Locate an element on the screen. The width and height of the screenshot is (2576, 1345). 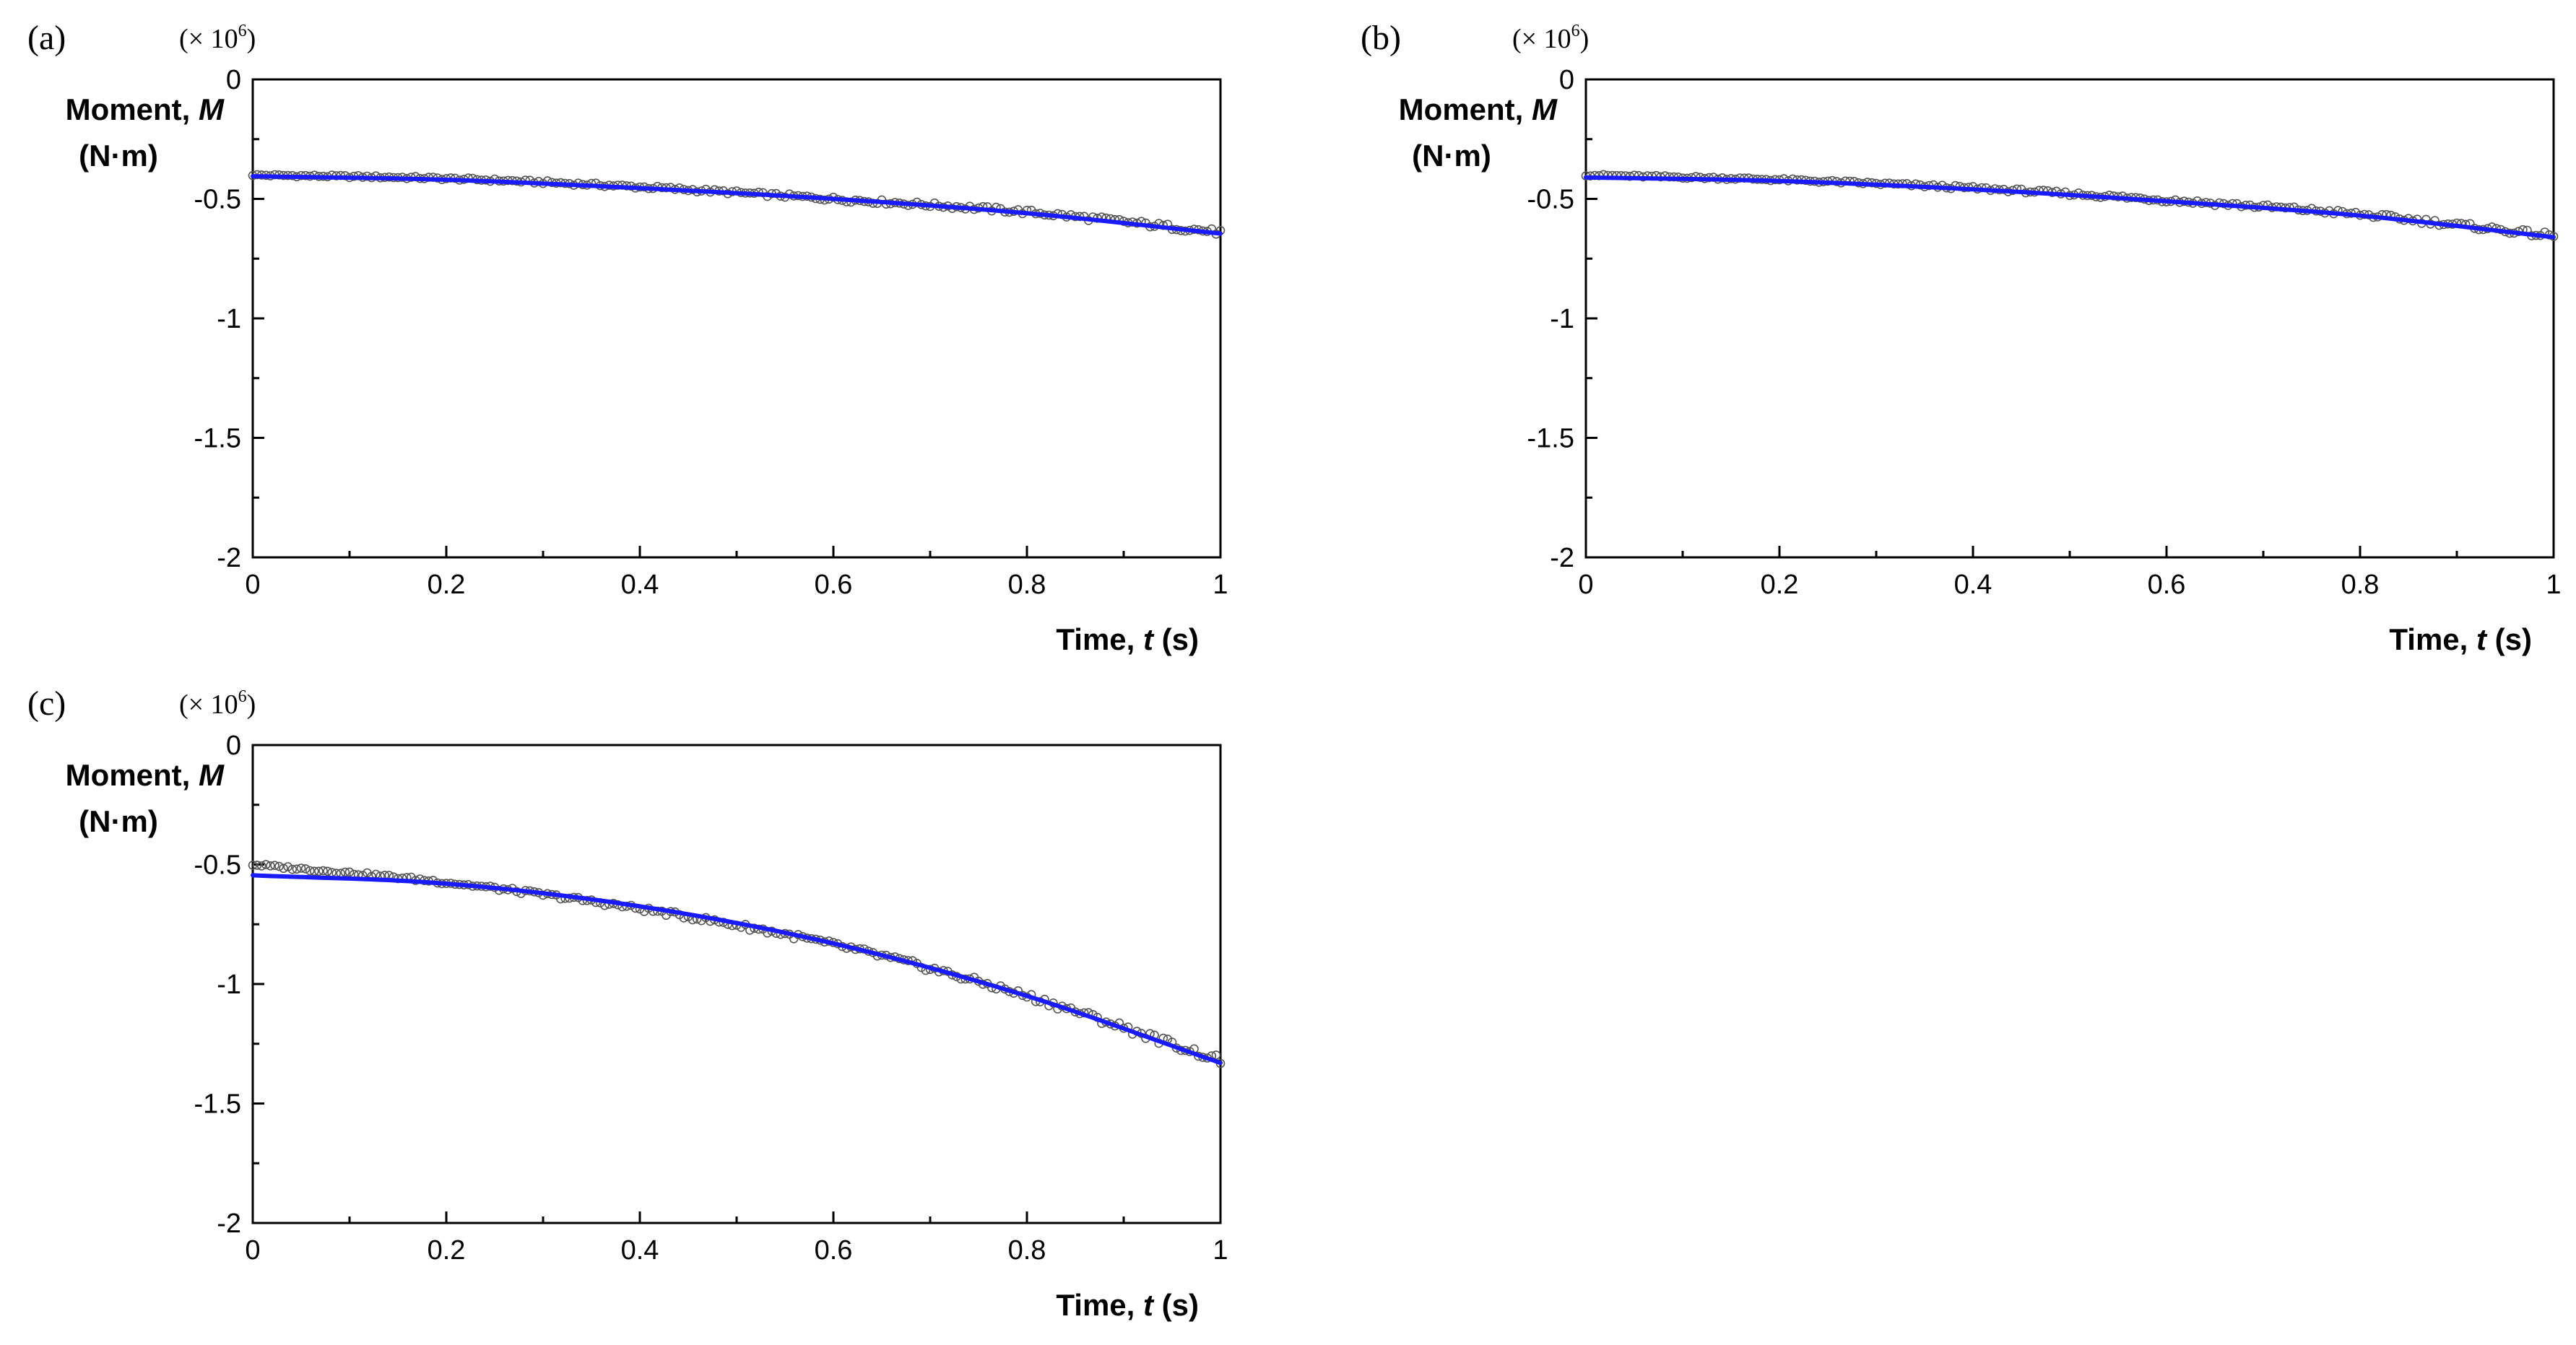
panel-label: (c) is located at coordinates (46, 703).